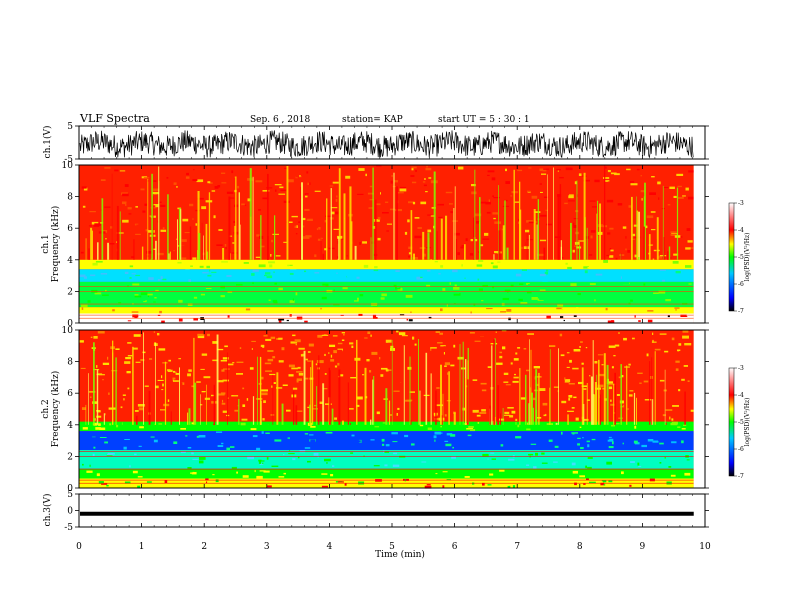 This screenshot has width=792, height=612. I want to click on station-label: station= KAP, so click(372, 120).